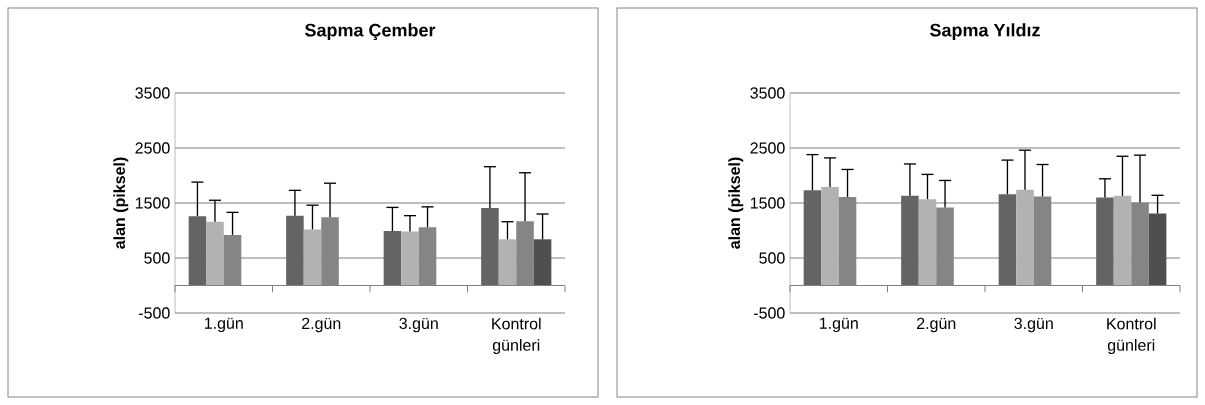  What do you see at coordinates (985, 32) in the screenshot?
I see `chart-title: Sapma Yıldız` at bounding box center [985, 32].